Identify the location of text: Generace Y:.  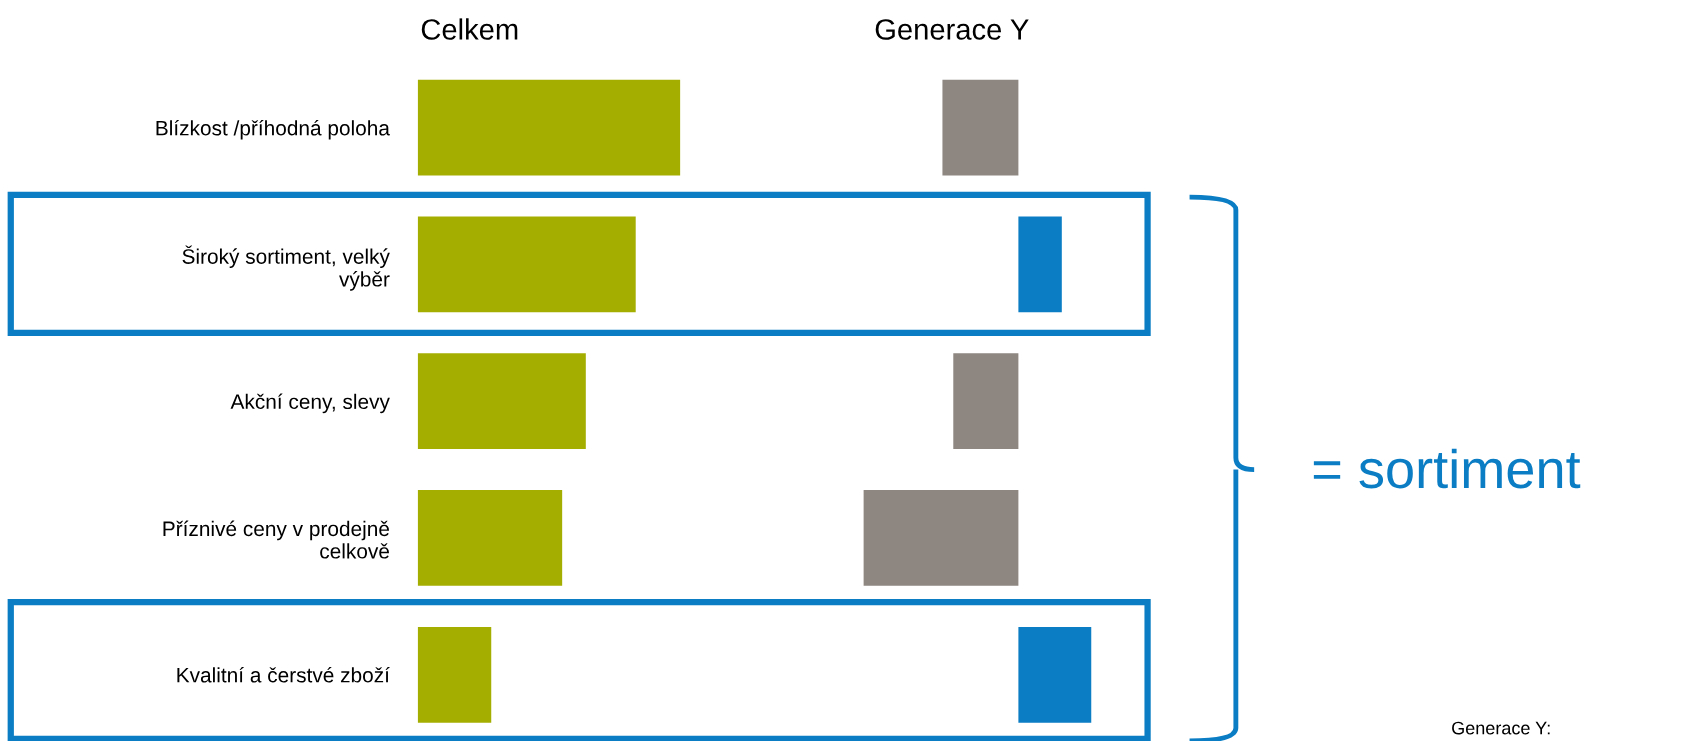
(1501, 728).